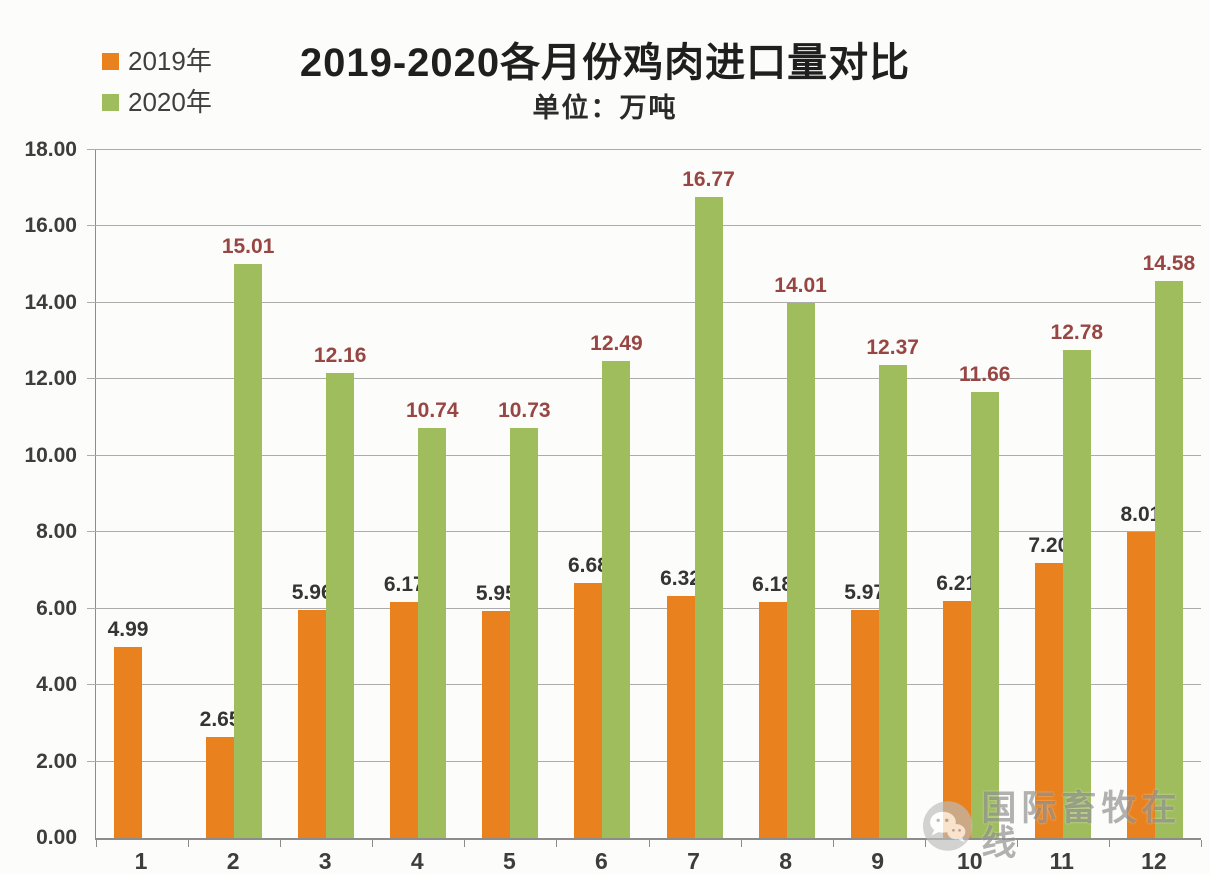 The image size is (1210, 874). What do you see at coordinates (170, 102) in the screenshot?
I see `legend-label: 2020年` at bounding box center [170, 102].